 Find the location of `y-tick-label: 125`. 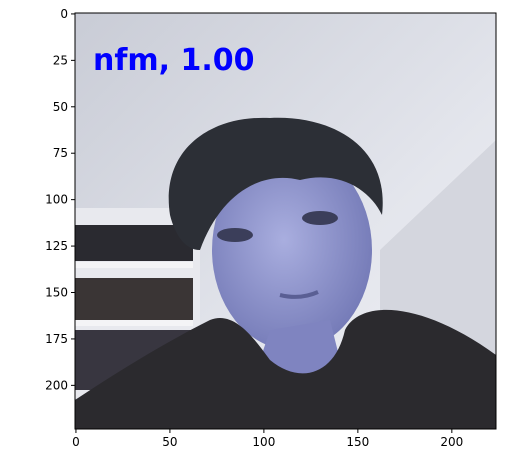

y-tick-label: 125 is located at coordinates (56, 246).